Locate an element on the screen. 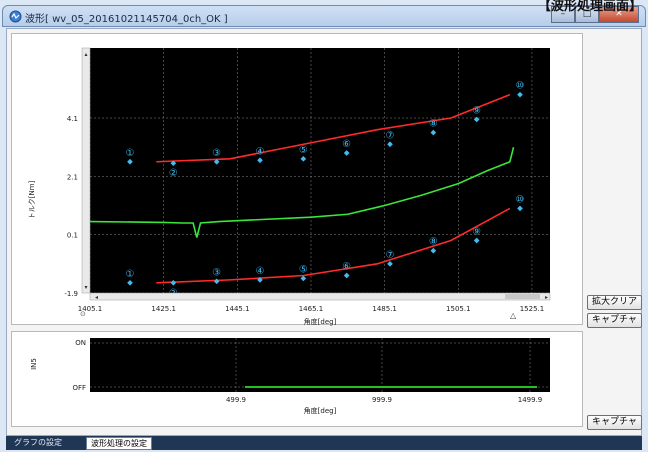  capture-button-top: キャプチャ is located at coordinates (614, 320).